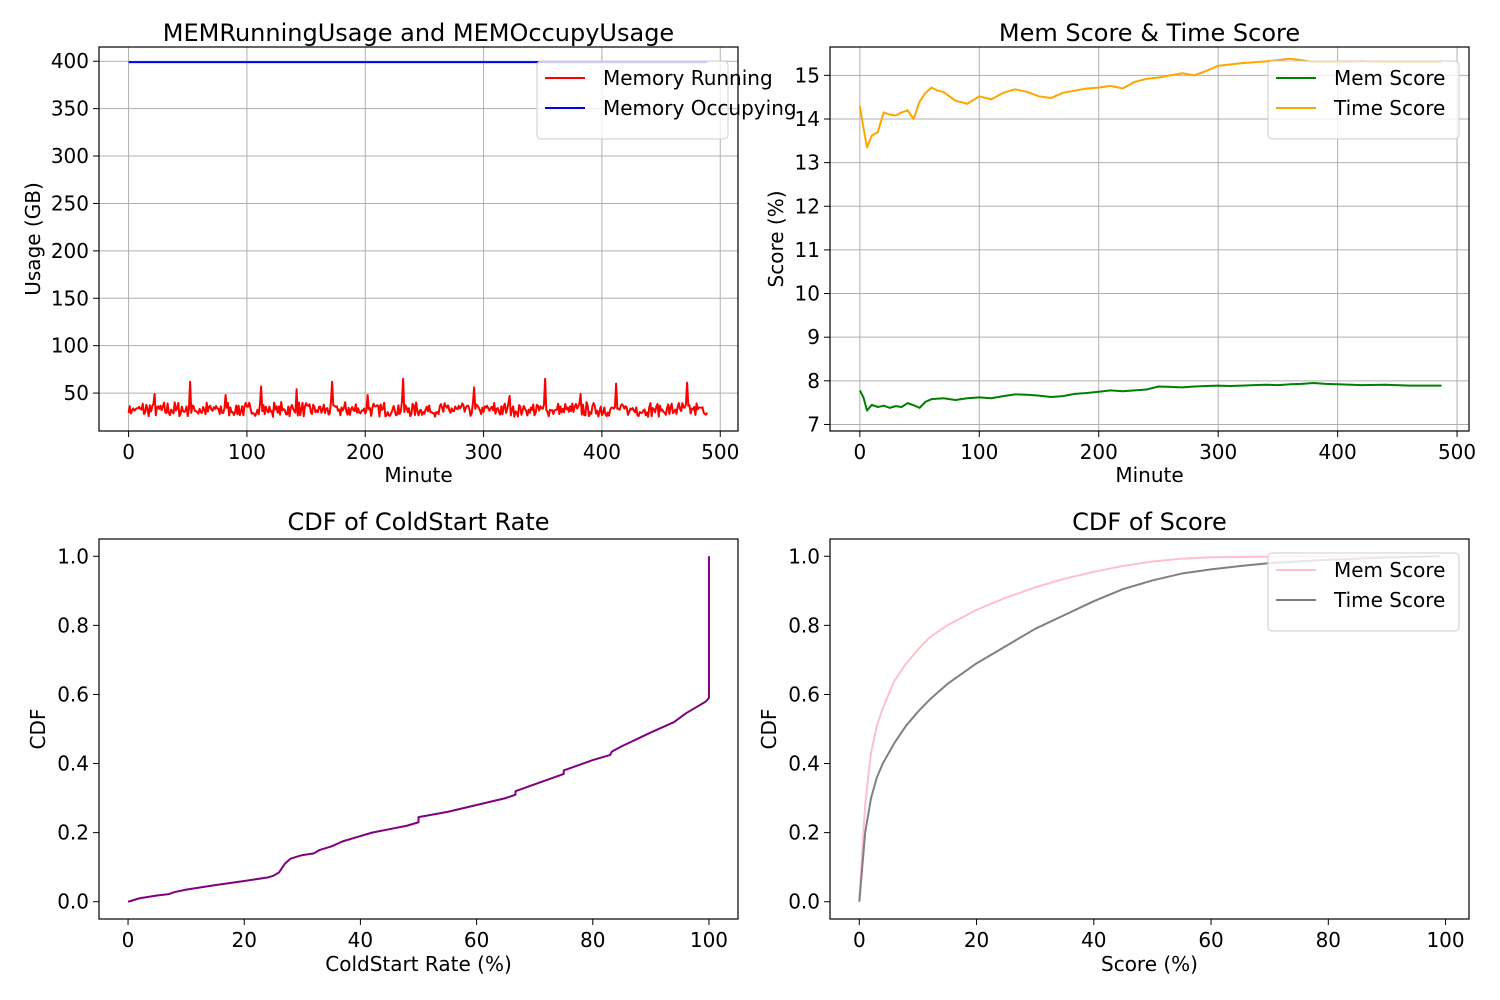 The width and height of the screenshot is (1500, 1000). Describe the element at coordinates (70, 251) in the screenshot. I see `y-tick-label: 200` at that location.